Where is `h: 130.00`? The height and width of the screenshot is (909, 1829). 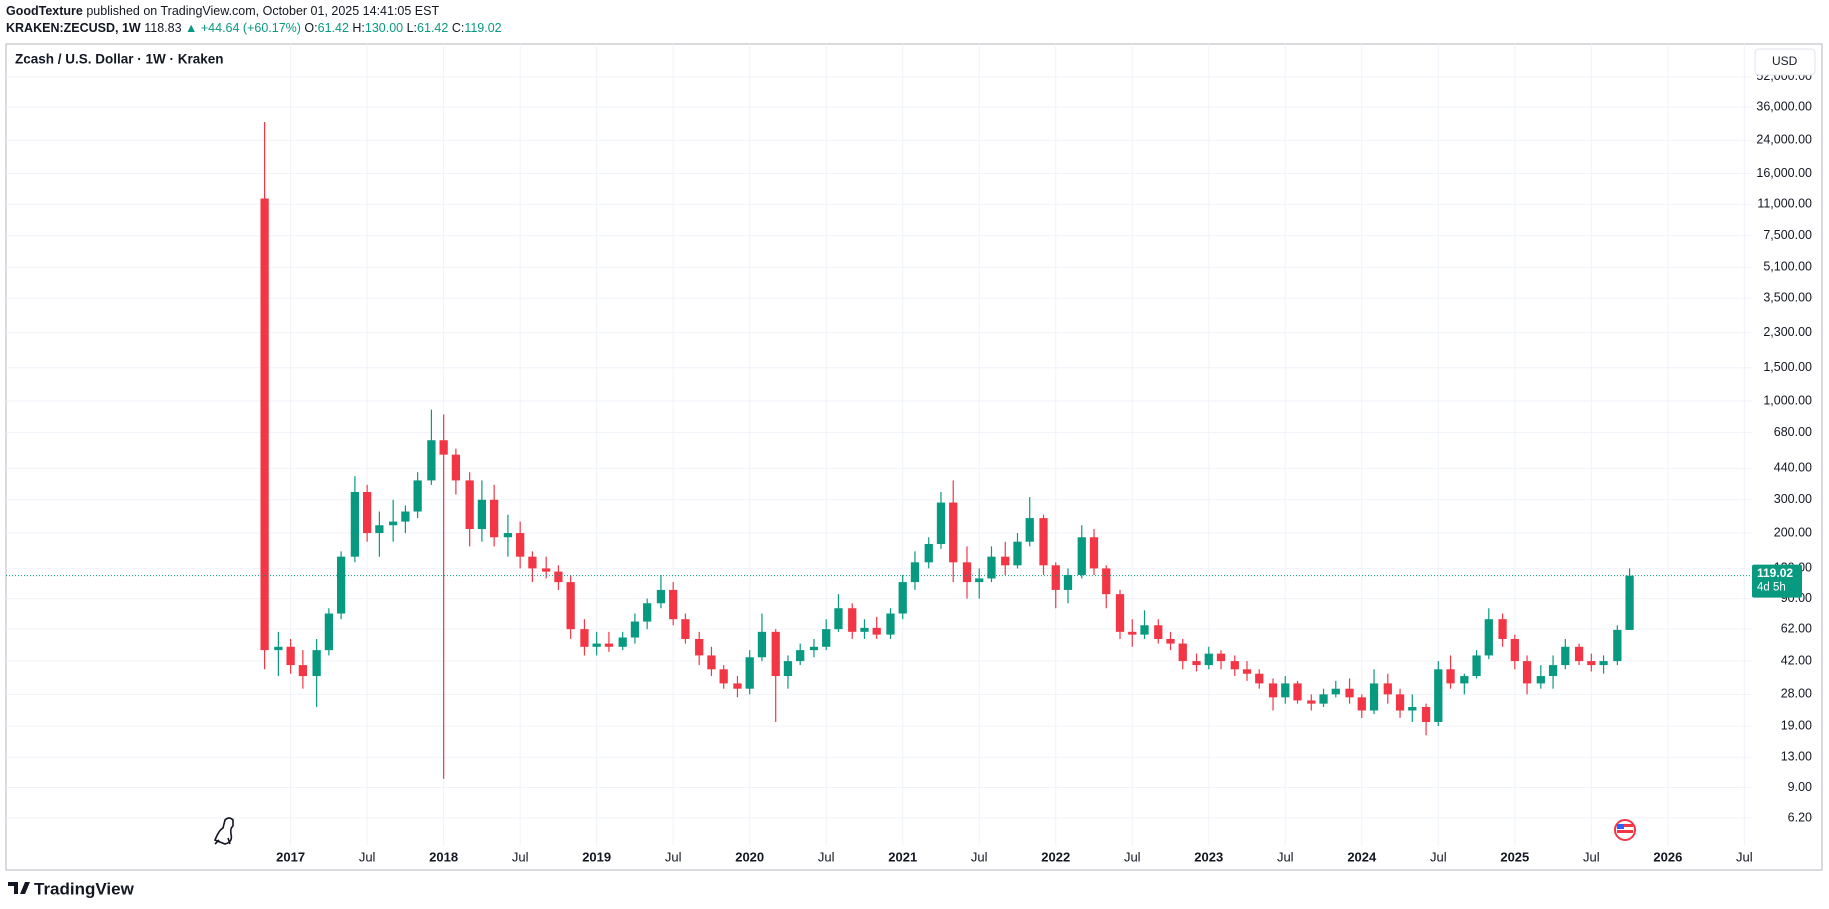
h: 130.00 is located at coordinates (384, 28).